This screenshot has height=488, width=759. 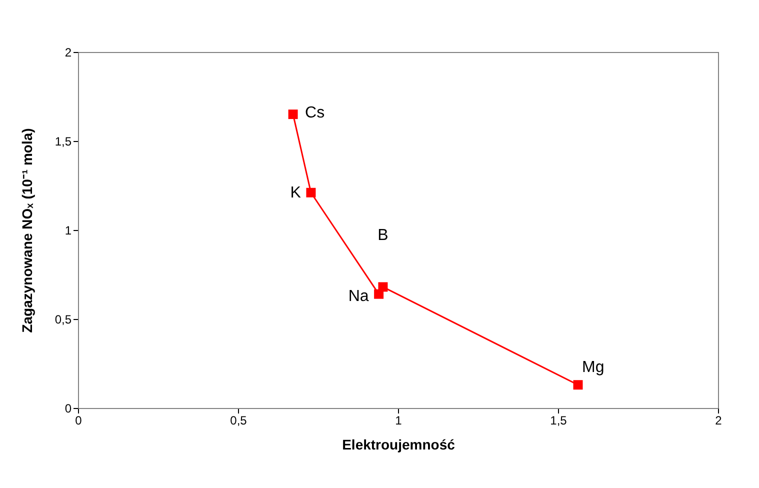 What do you see at coordinates (358, 297) in the screenshot?
I see `annotation: Na` at bounding box center [358, 297].